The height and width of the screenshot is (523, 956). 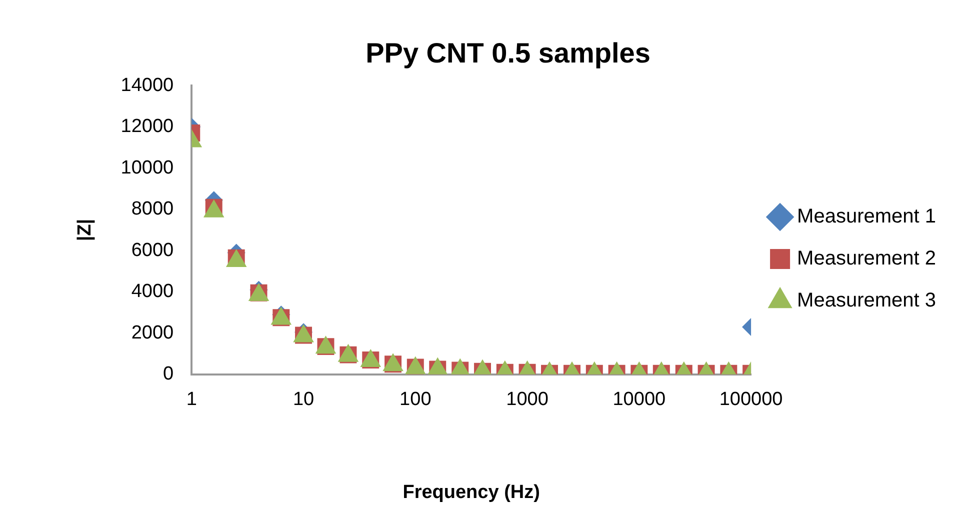 I want to click on y-tick-label: 12000, so click(x=147, y=127).